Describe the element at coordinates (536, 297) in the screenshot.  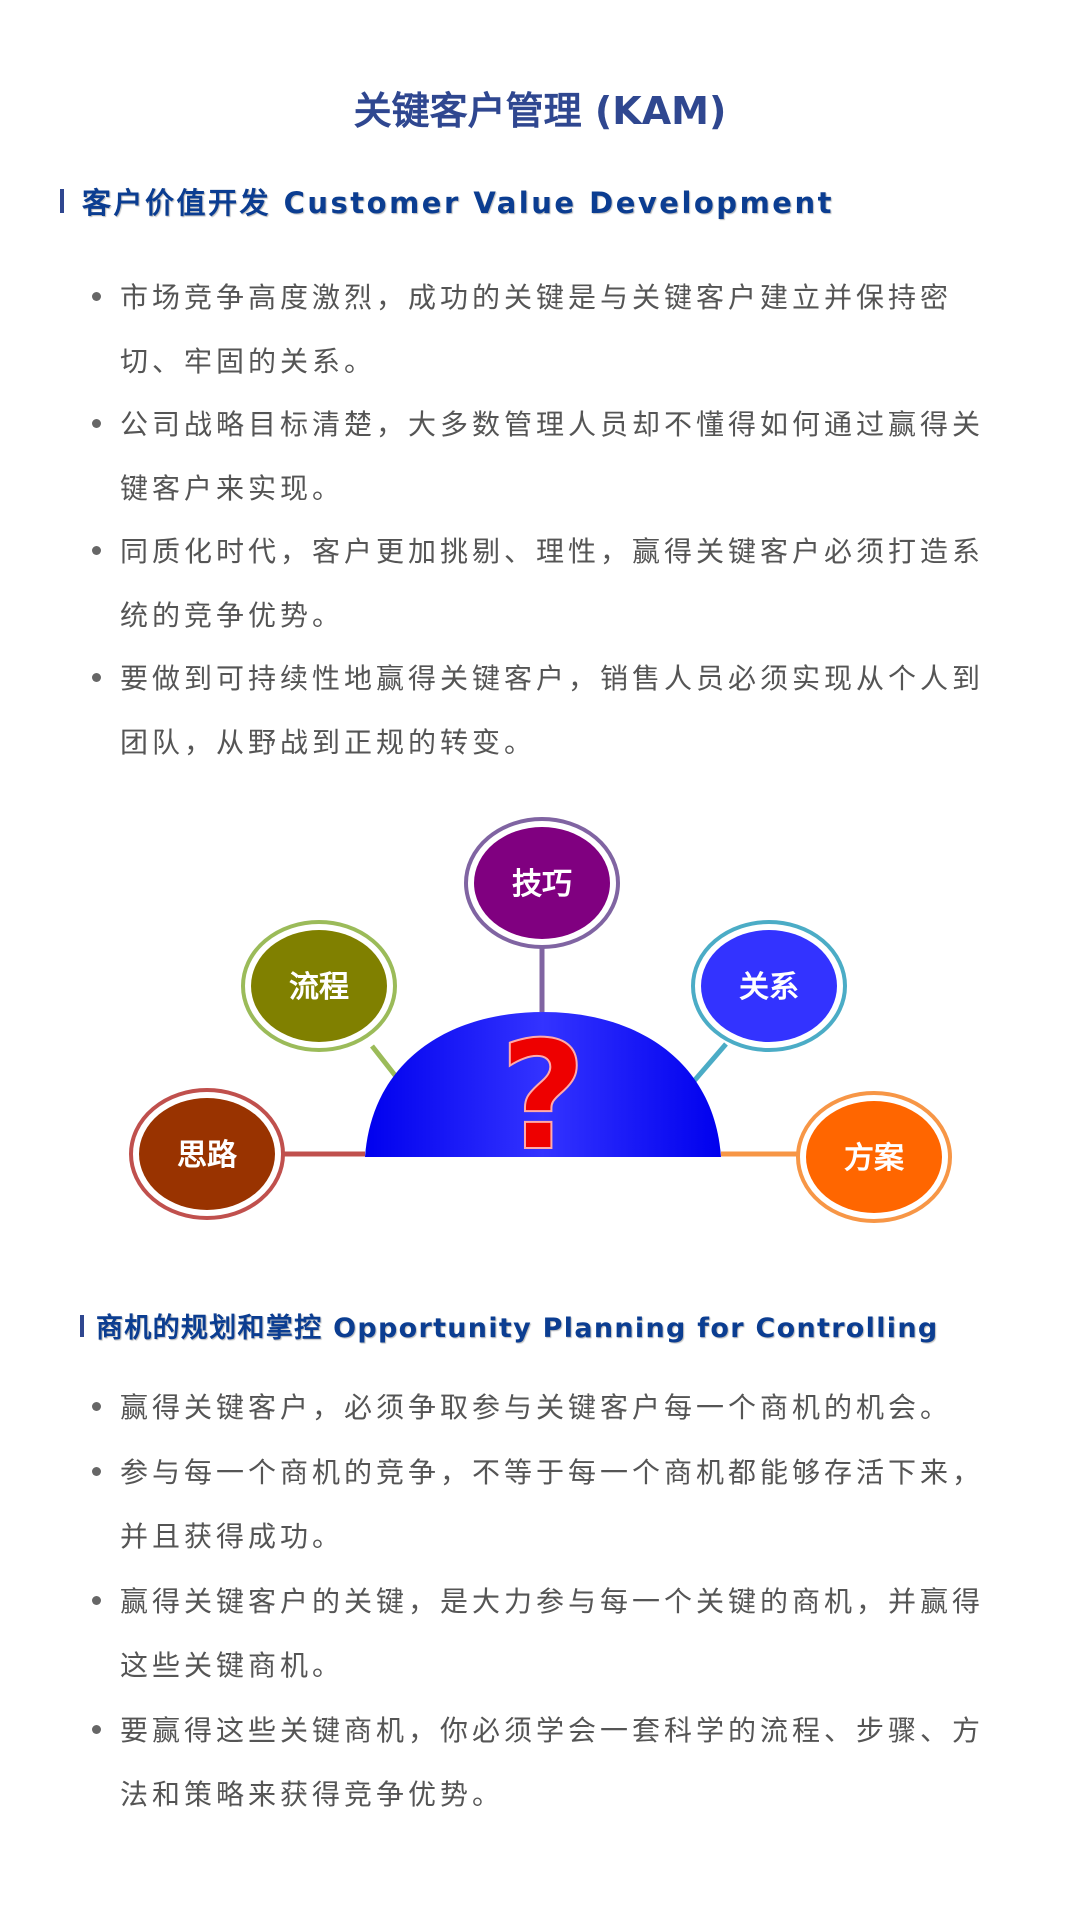
I see `bullet-text-line: 市场竞争高度激烈，成功的关键是与关键客户建立并保持密` at that location.